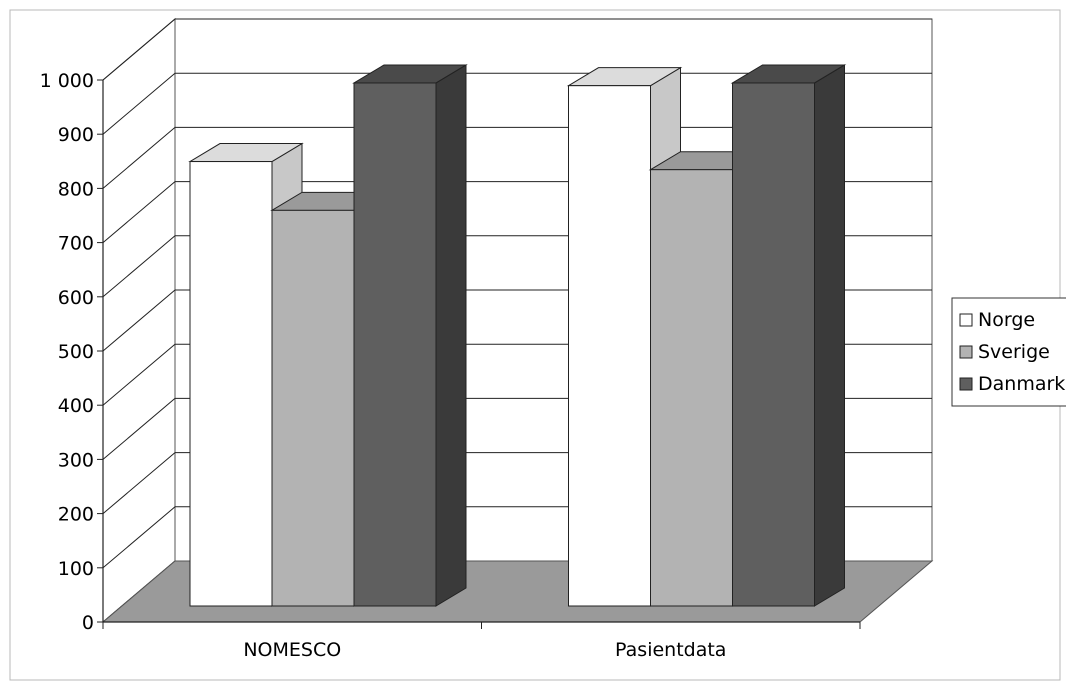  I want to click on legend-label: Danmark, so click(1021, 384).